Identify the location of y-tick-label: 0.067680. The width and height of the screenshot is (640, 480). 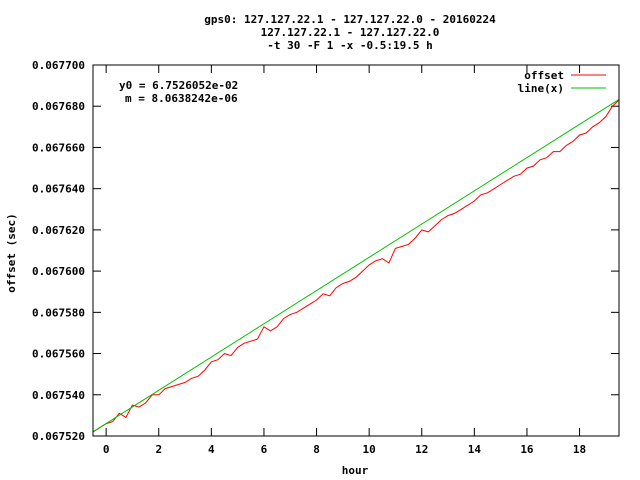
(58, 106).